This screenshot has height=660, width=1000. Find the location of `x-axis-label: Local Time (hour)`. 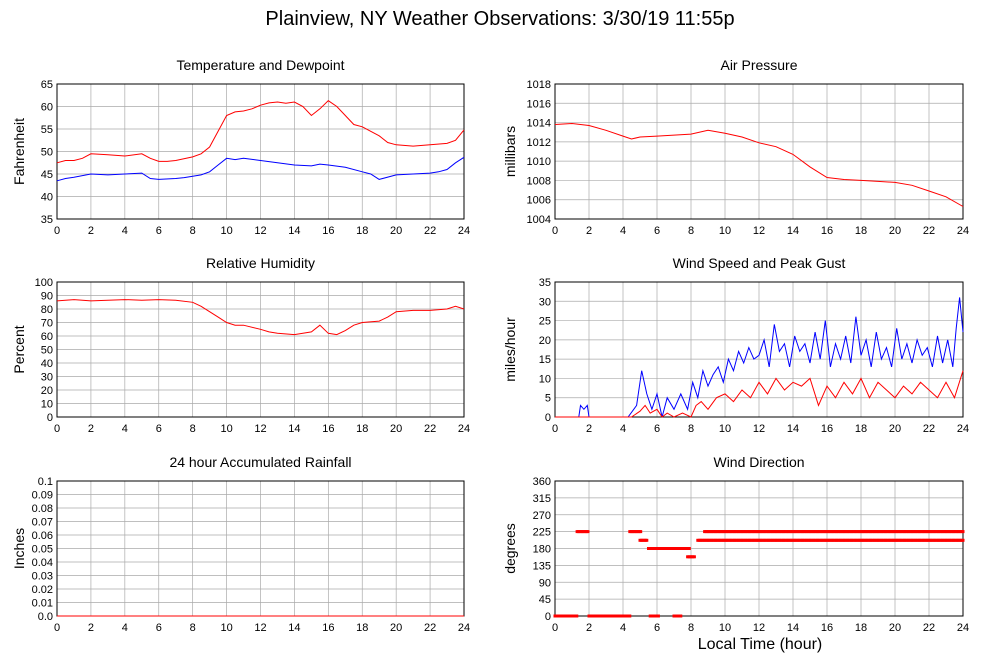

x-axis-label: Local Time (hour) is located at coordinates (760, 644).